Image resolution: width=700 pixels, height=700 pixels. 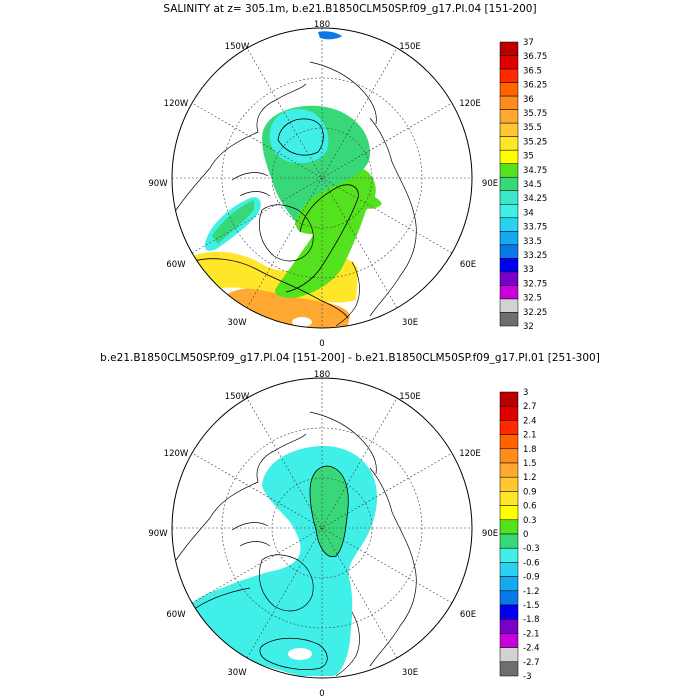 I want to click on bottom-colorbar-label: -0.3, so click(x=531, y=549).